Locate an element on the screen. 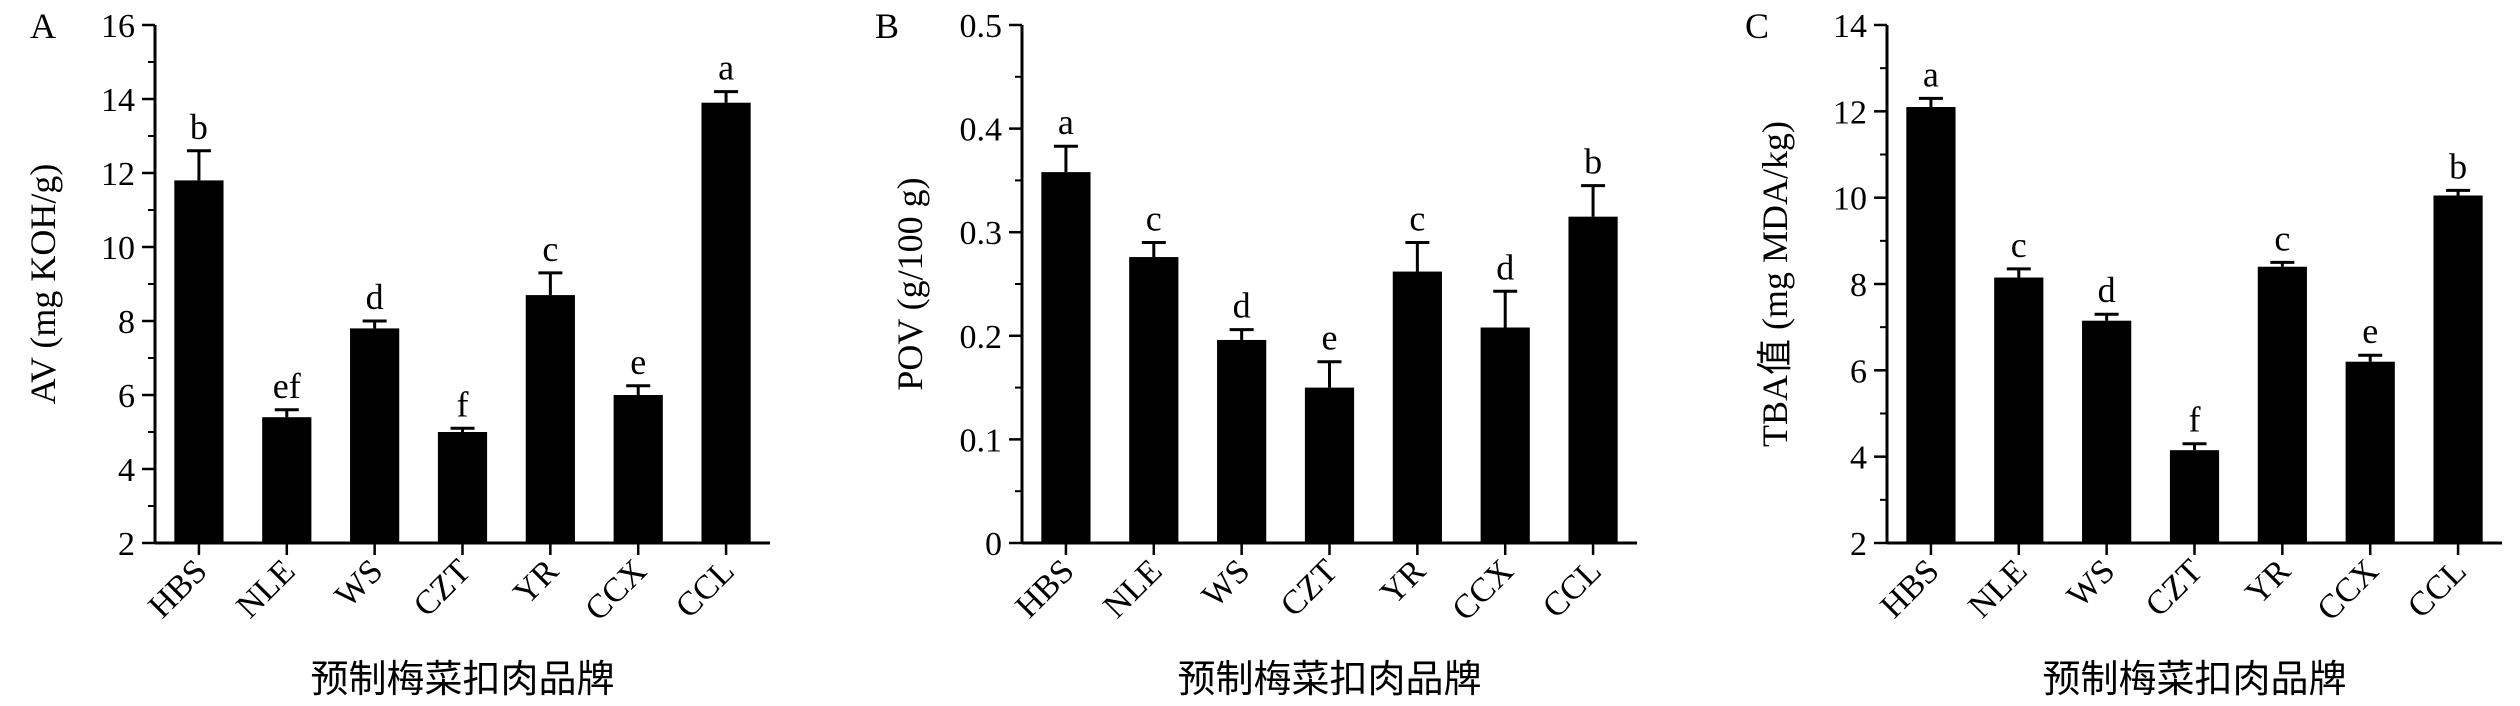 The width and height of the screenshot is (2520, 706). panel-letter: A is located at coordinates (43, 26).